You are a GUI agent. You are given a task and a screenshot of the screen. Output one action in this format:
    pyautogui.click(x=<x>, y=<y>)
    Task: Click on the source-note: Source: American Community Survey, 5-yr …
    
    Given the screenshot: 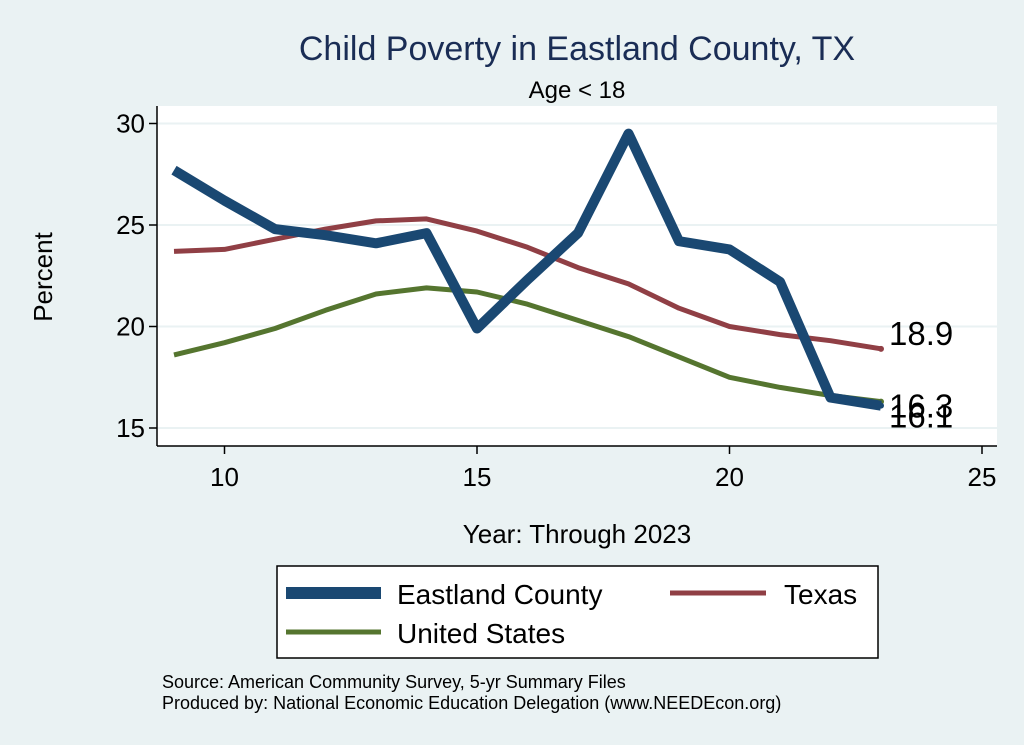 What is the action you would take?
    pyautogui.click(x=394, y=682)
    